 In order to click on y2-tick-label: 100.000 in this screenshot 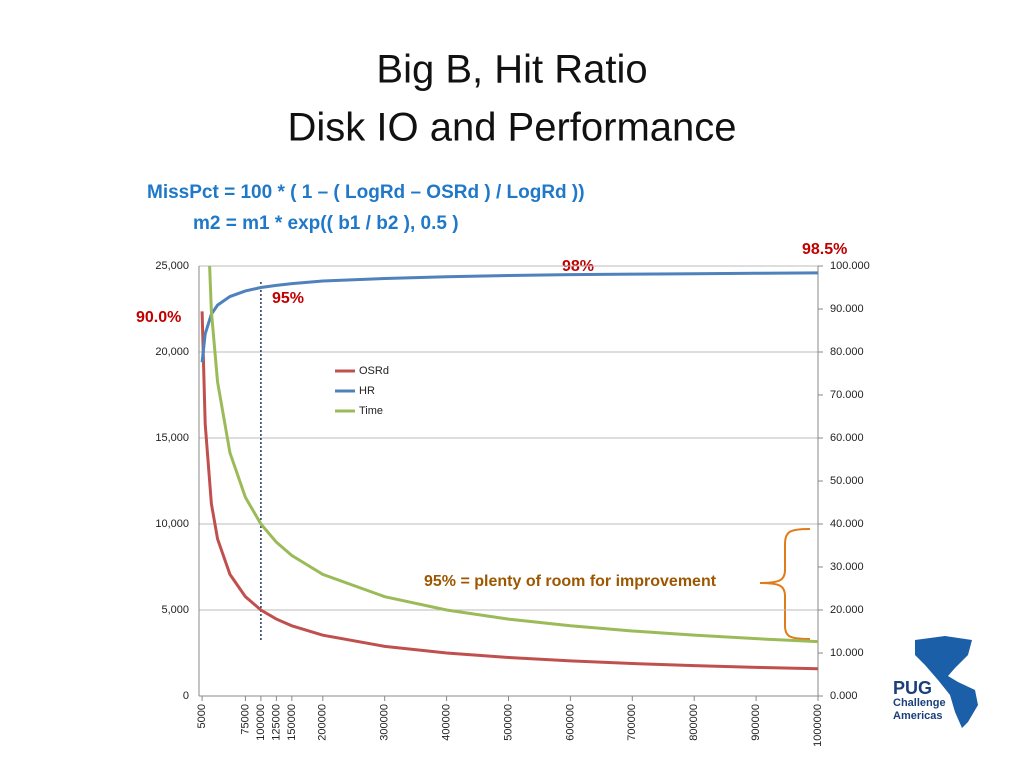, I will do `click(850, 266)`.